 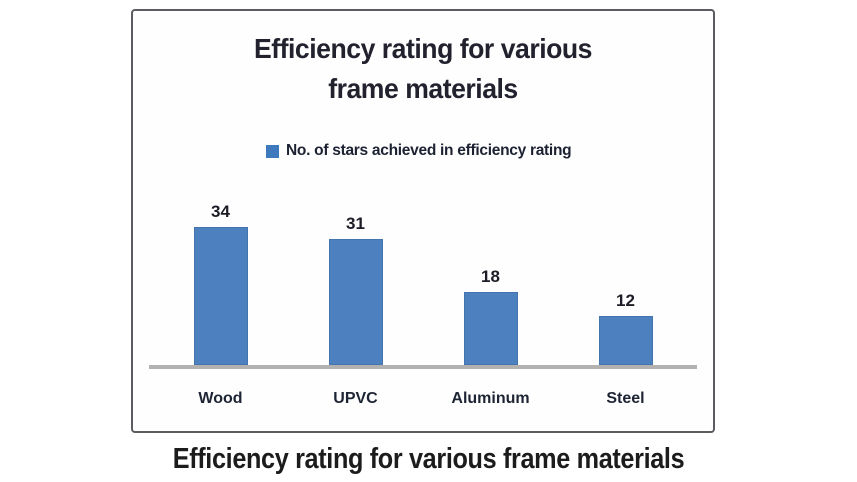 I want to click on bar-group-upvc: 31, so click(x=355, y=289).